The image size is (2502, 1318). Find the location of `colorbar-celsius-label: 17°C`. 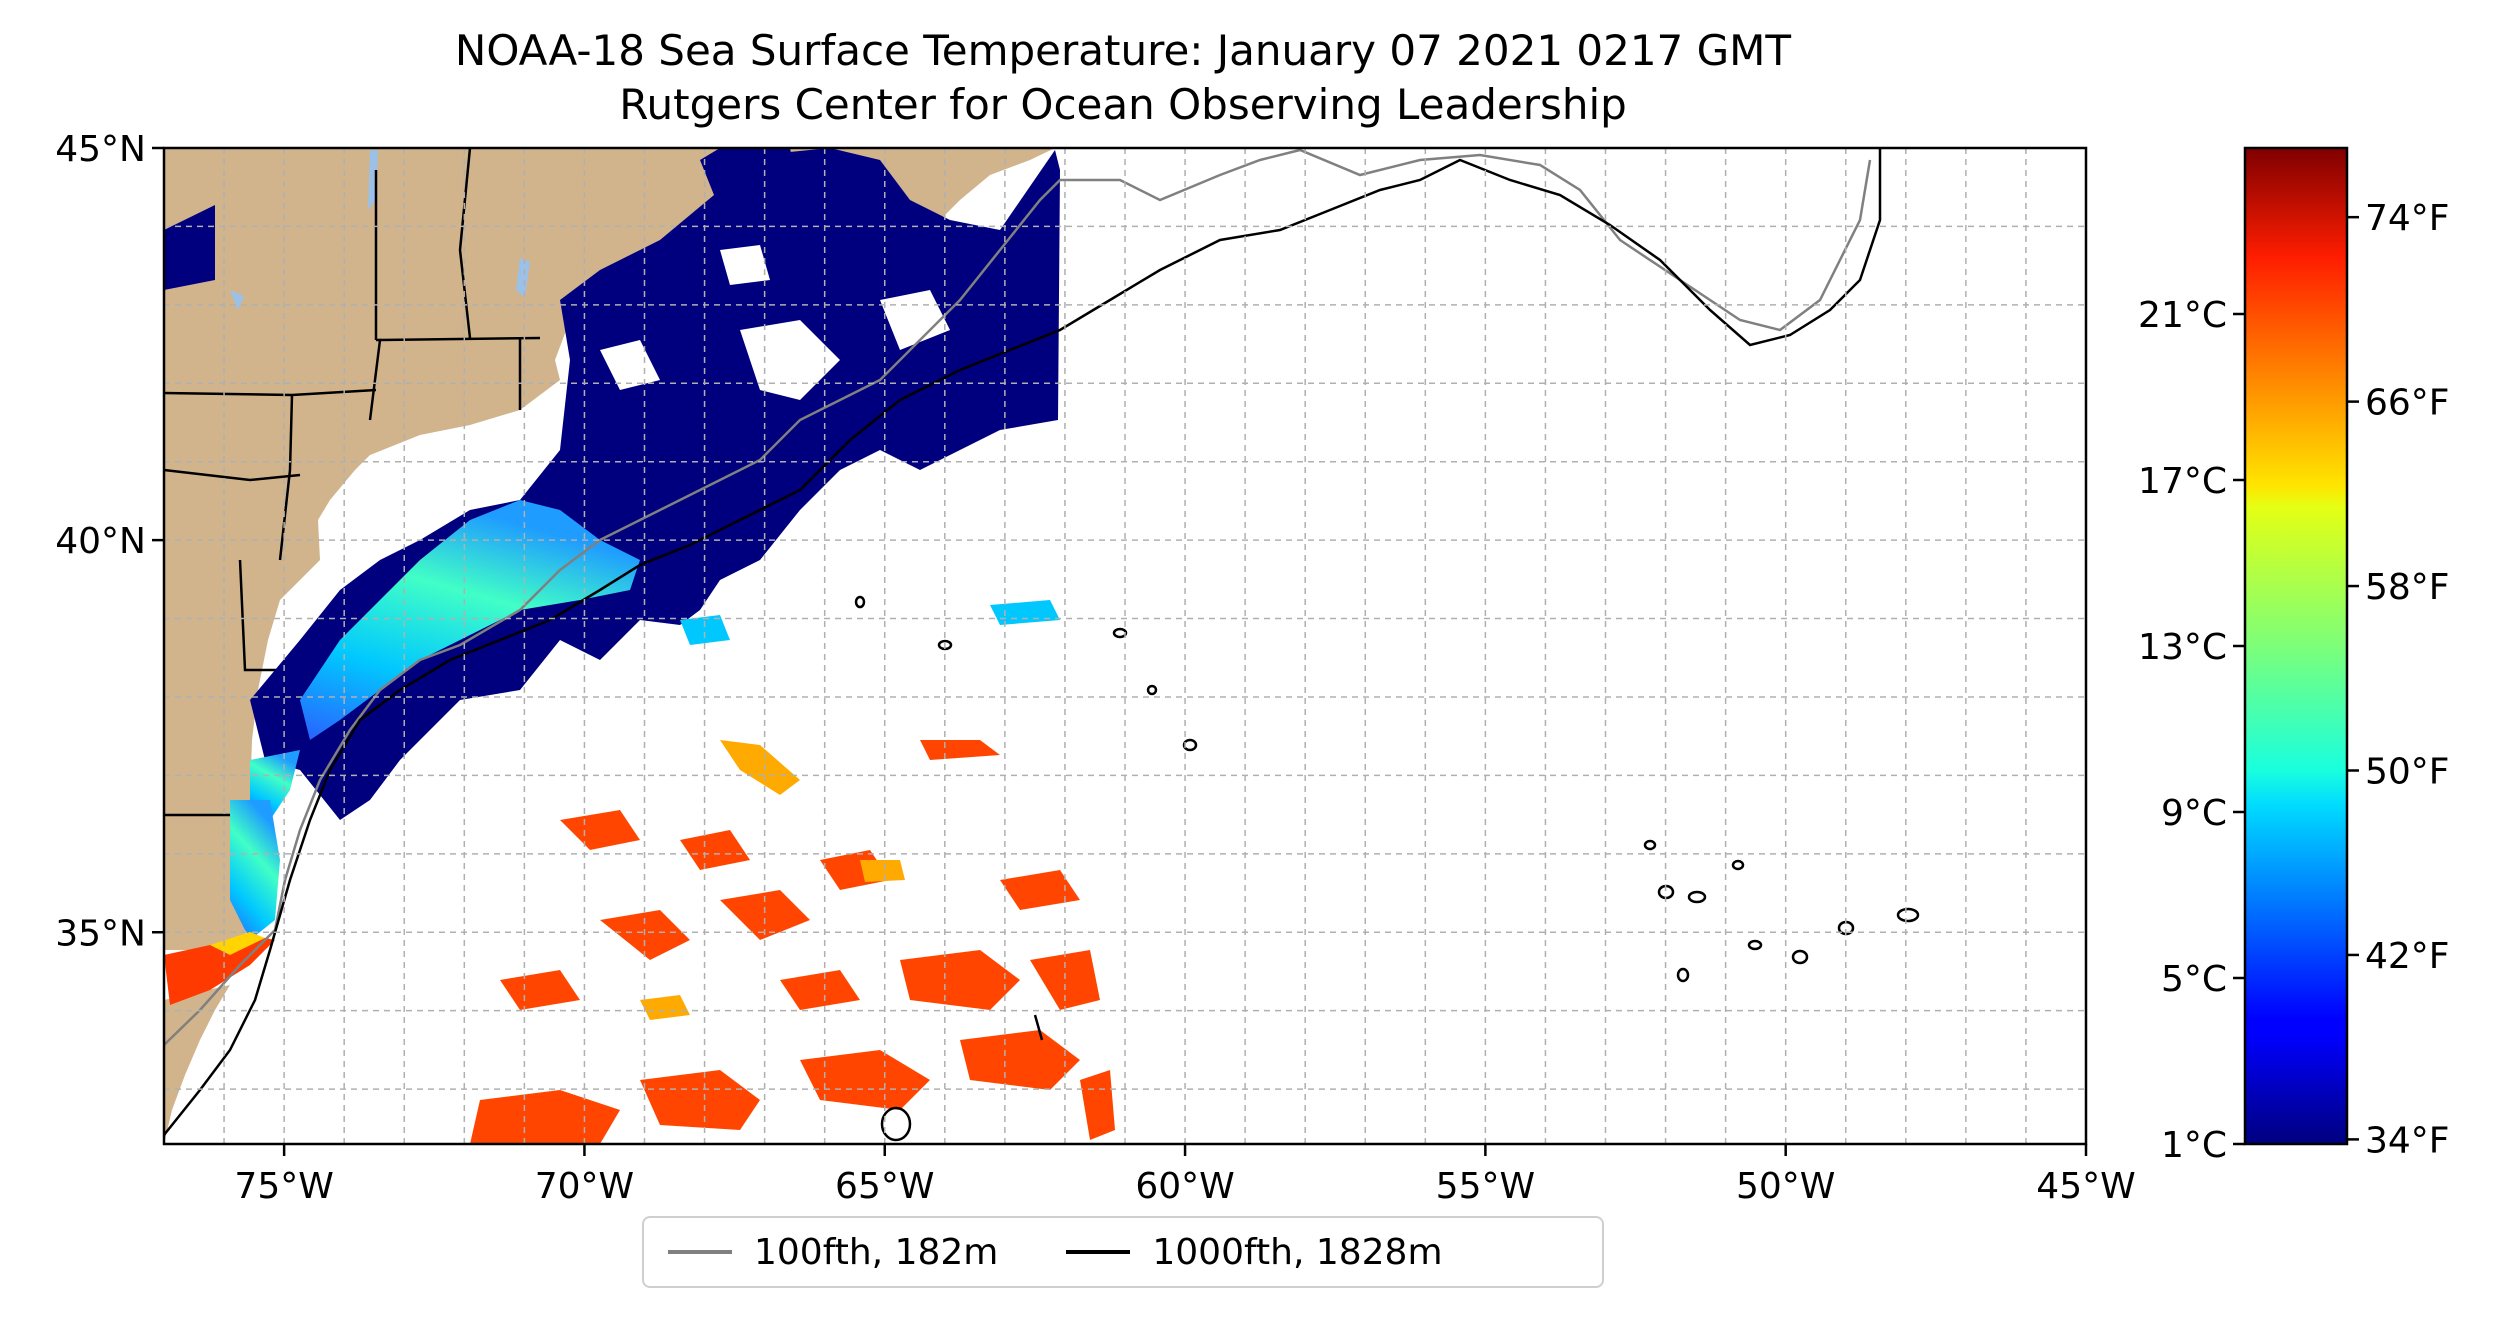

colorbar-celsius-label: 17°C is located at coordinates (2182, 481).